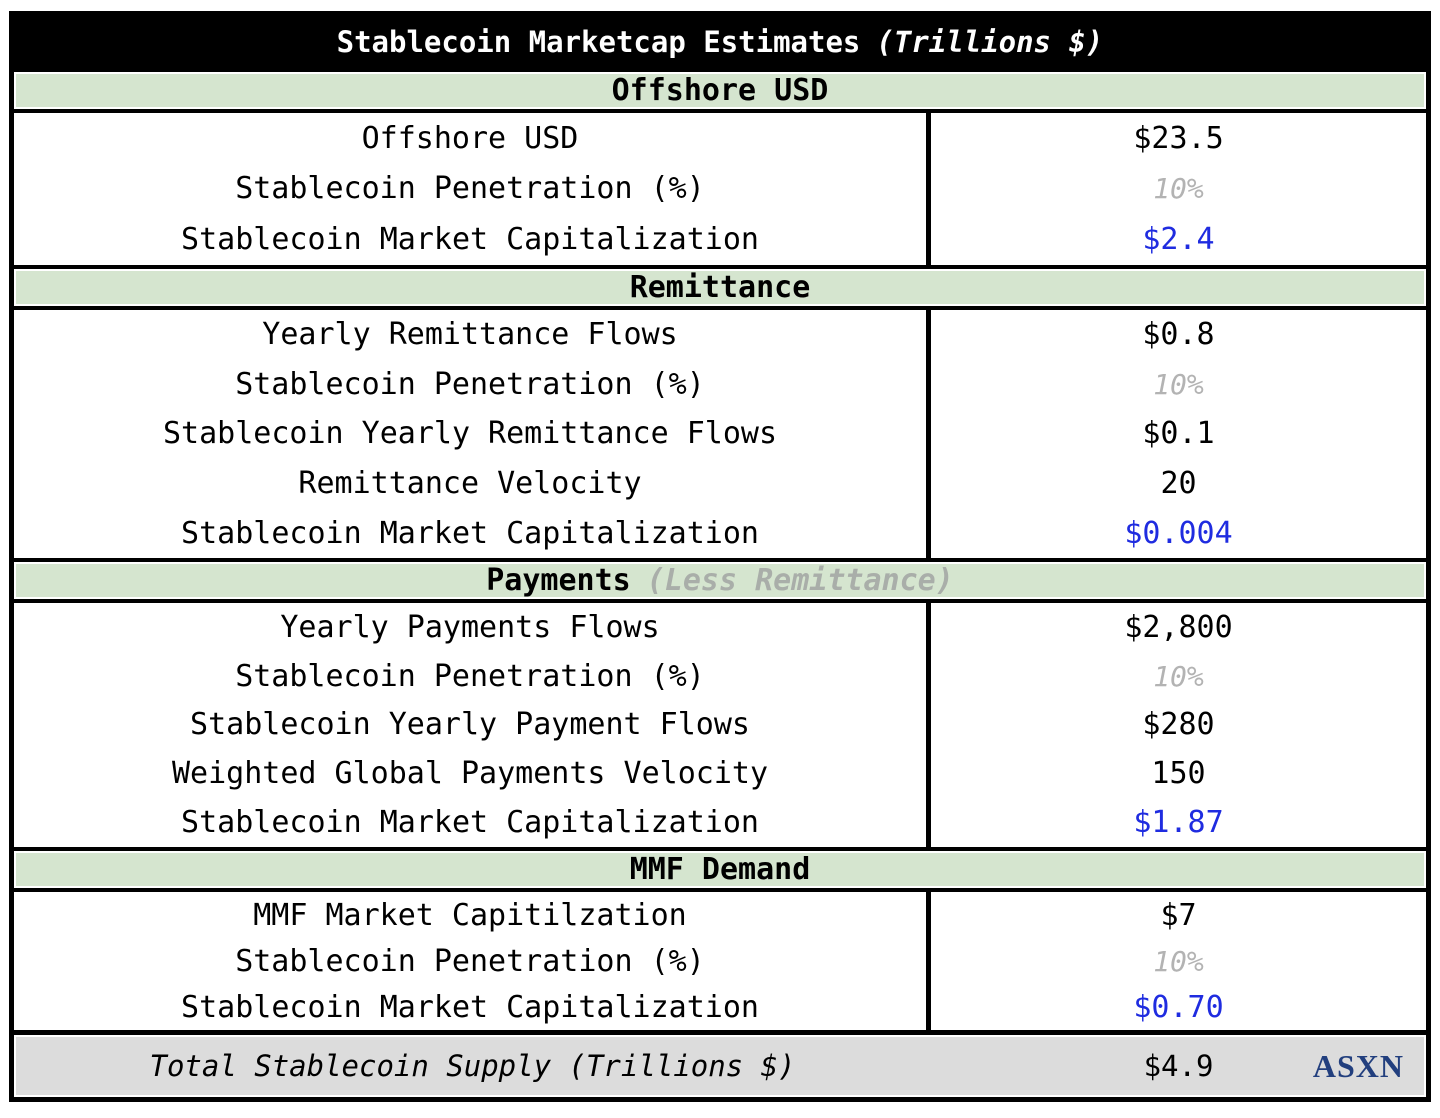 This screenshot has width=1440, height=1118. What do you see at coordinates (470, 774) in the screenshot?
I see `row-label: Weighted Global Payments Velocity` at bounding box center [470, 774].